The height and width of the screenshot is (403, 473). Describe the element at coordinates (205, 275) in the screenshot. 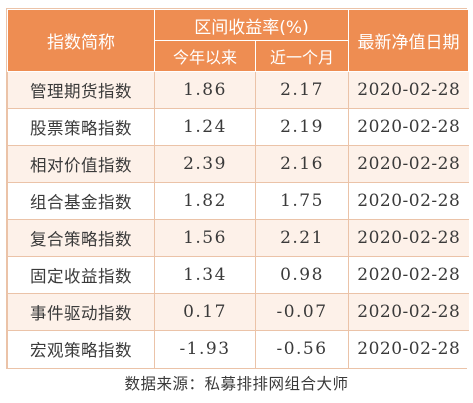

I see `cell-ytd-return: 1.34` at that location.